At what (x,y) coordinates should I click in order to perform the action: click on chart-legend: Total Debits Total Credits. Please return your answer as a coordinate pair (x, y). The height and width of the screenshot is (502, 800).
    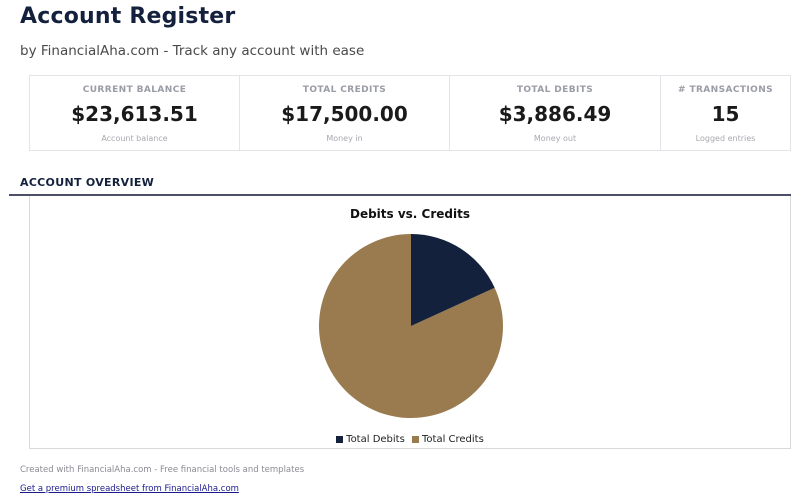
    Looking at the image, I should click on (410, 440).